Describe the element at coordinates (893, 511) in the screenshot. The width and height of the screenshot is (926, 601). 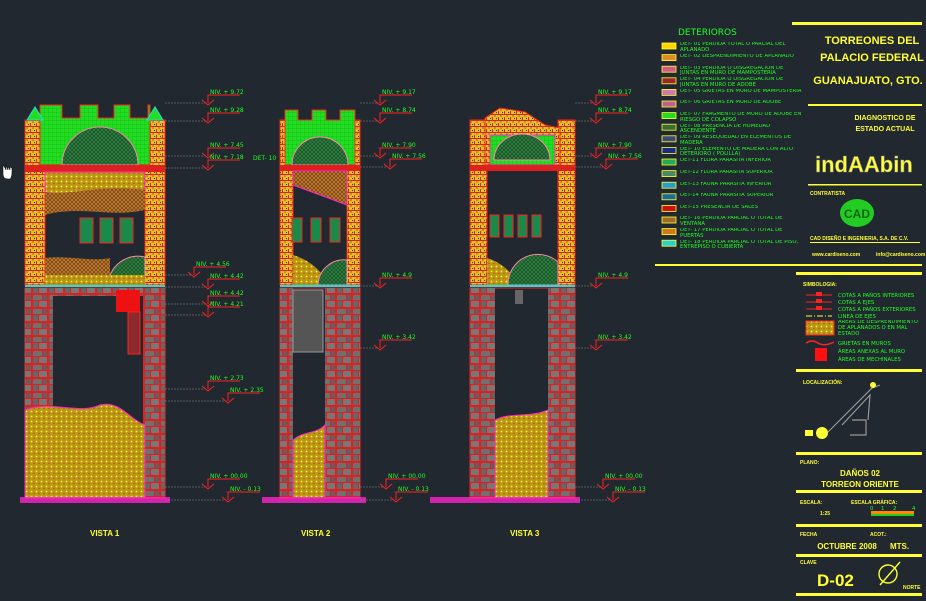
I see `graphic-scale-bar: 0 1 2 4` at that location.